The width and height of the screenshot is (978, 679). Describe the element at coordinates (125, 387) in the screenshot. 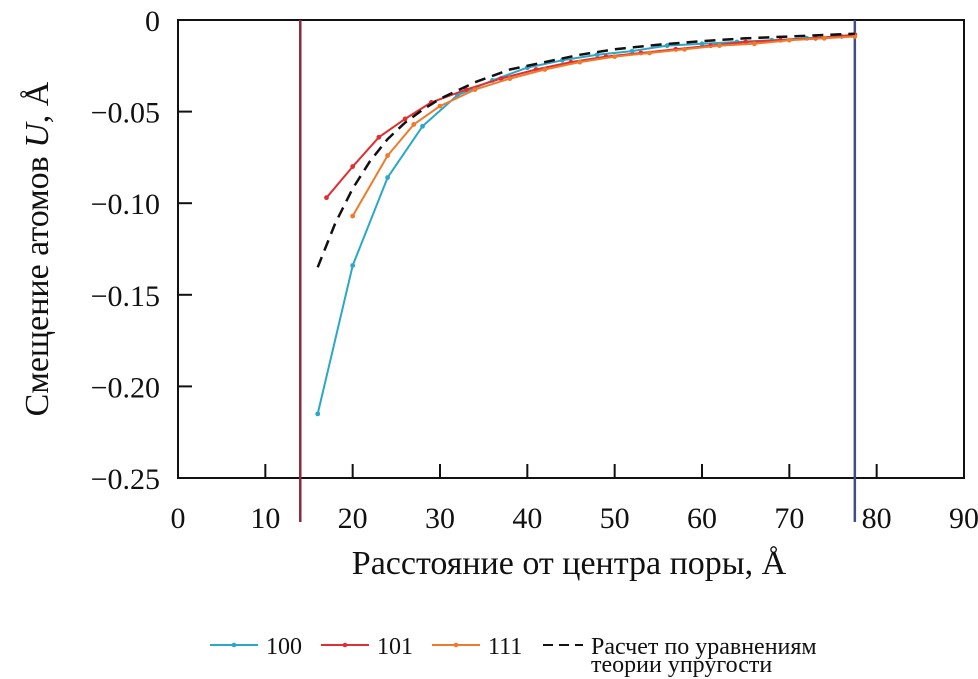

I see `y-tick-label: −0.20` at that location.